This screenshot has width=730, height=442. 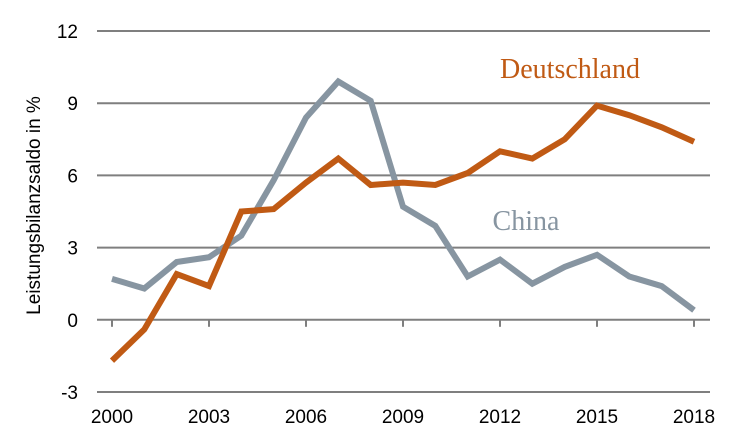 What do you see at coordinates (500, 417) in the screenshot?
I see `x-tick-label: 2012` at bounding box center [500, 417].